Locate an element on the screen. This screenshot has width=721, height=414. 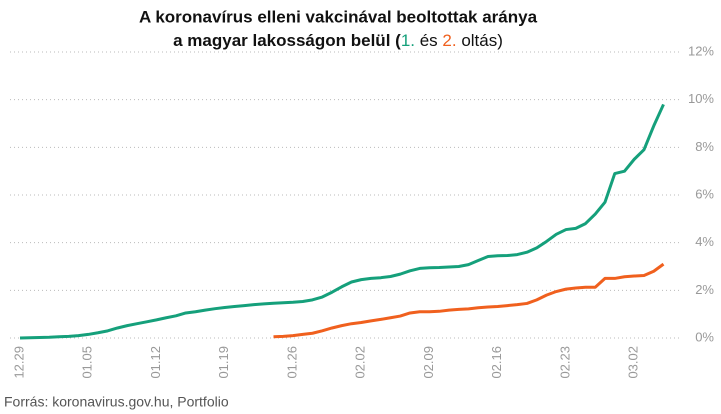
y-tick-label: 0% is located at coordinates (704, 336).